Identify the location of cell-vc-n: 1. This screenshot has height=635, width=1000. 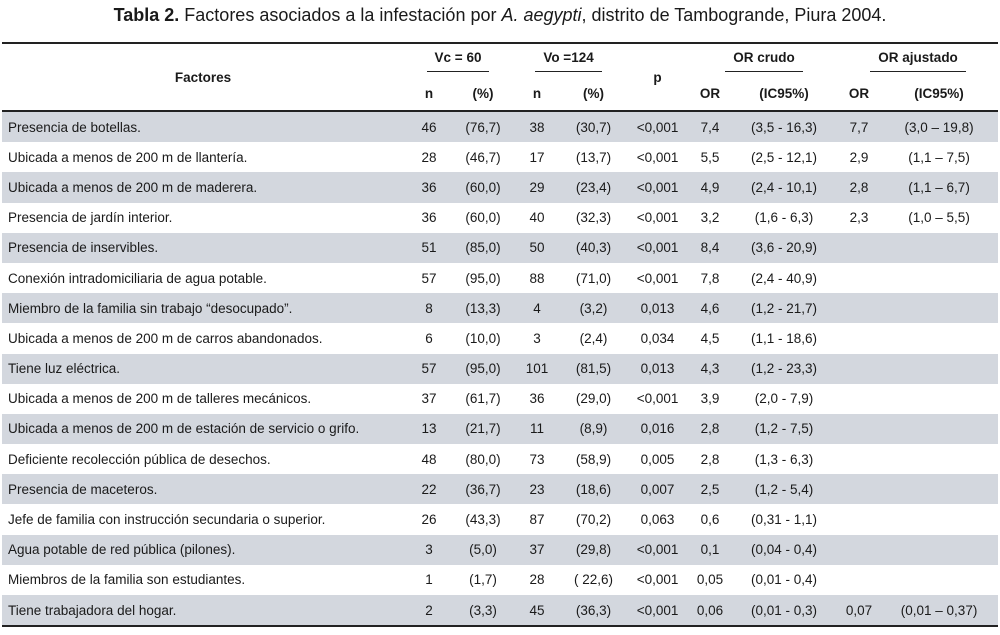
(429, 580).